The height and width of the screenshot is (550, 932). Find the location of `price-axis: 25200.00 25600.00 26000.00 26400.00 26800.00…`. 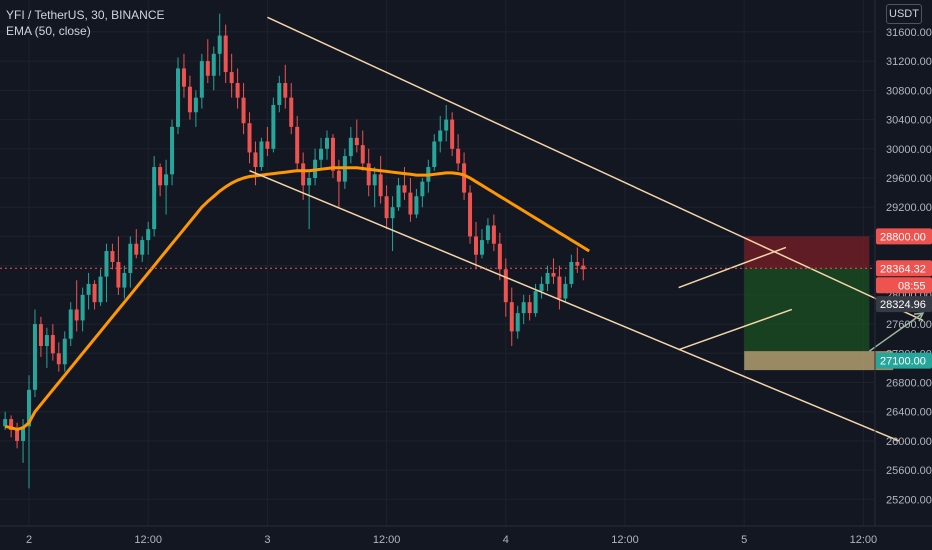

price-axis: 25200.00 25600.00 26000.00 26400.00 26800.00… is located at coordinates (903, 263).